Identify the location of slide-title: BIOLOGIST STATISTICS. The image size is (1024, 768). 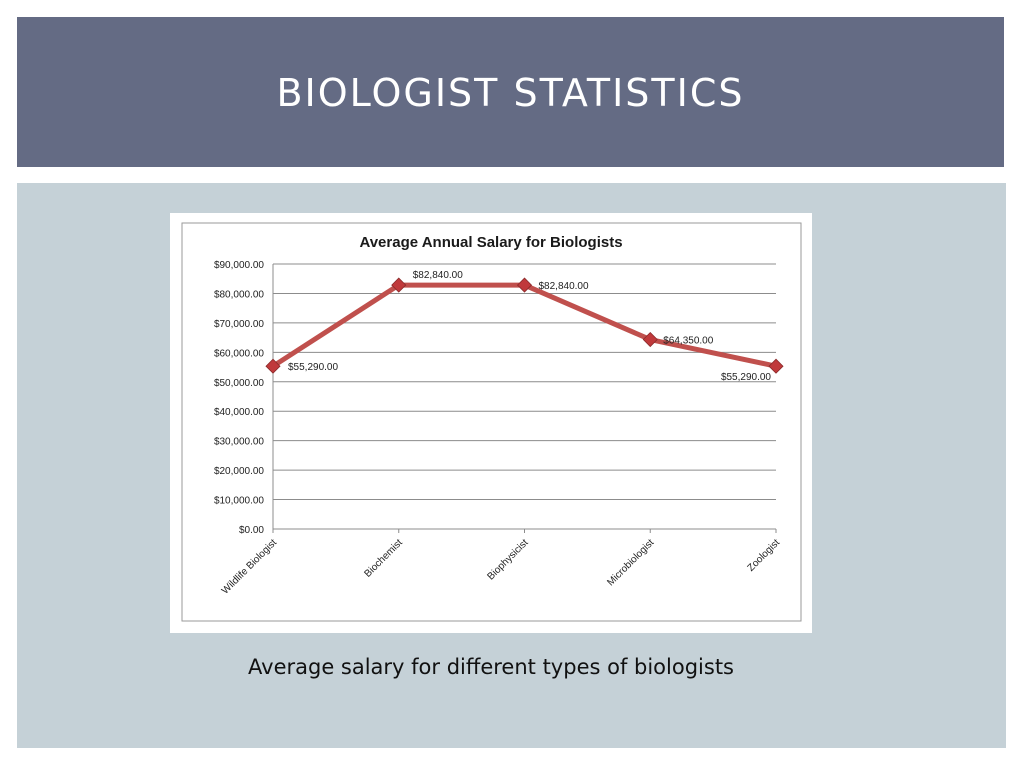
(510, 93).